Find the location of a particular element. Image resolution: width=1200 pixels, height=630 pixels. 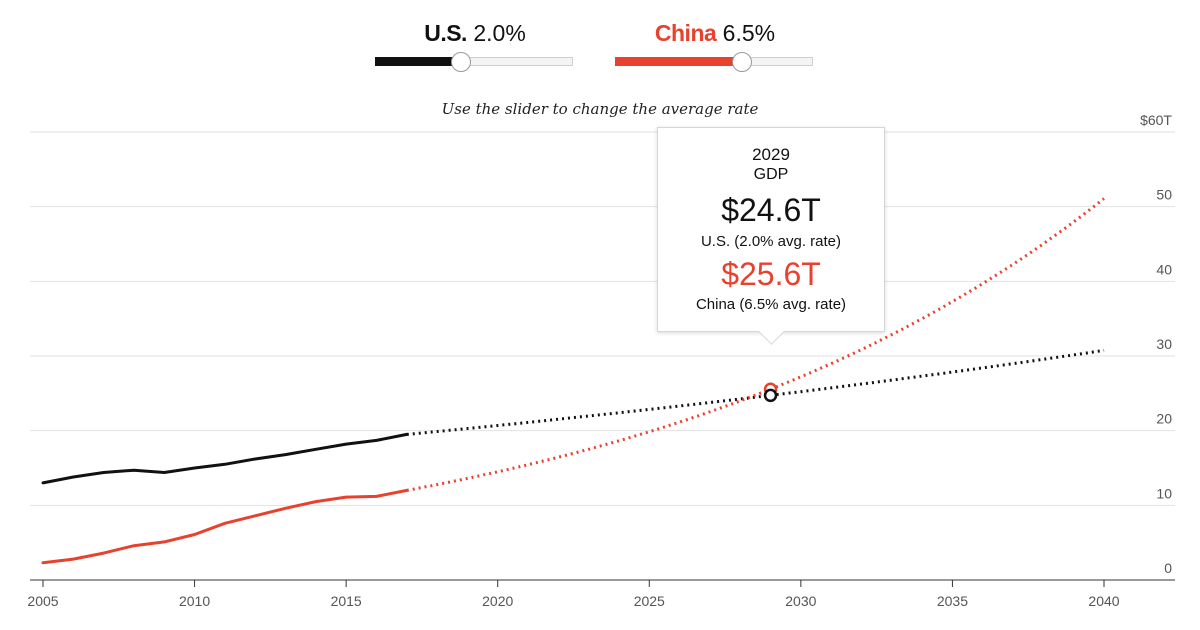

x-tick-label: 2005 is located at coordinates (42, 601).